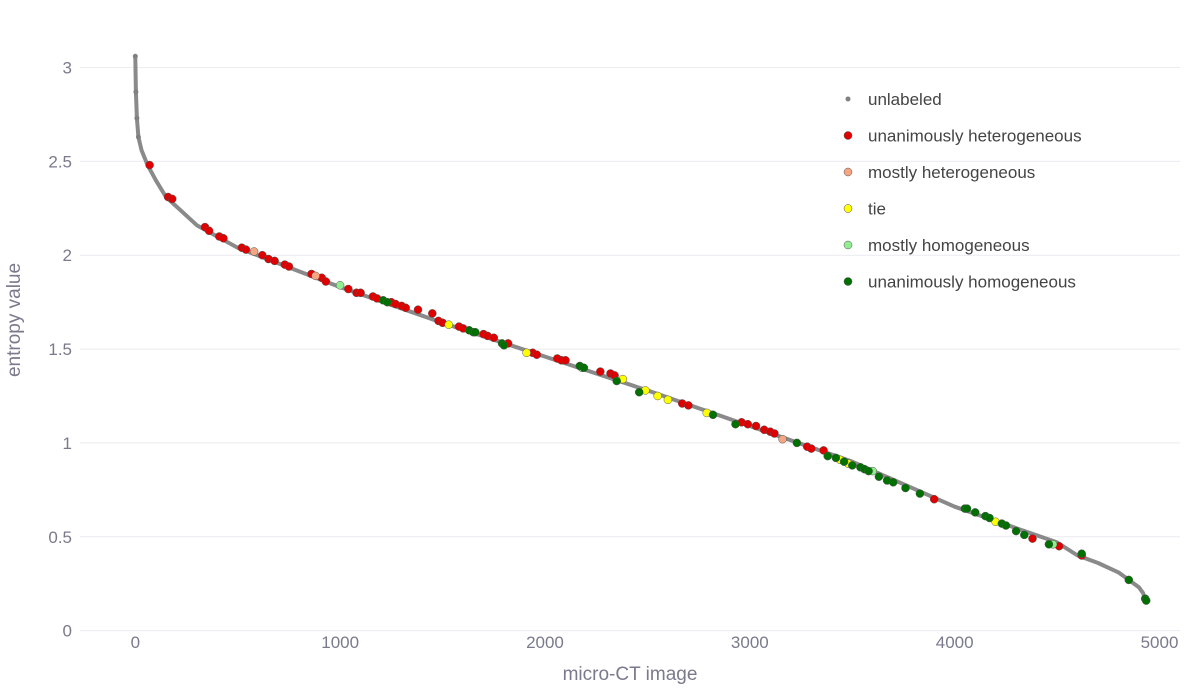 The height and width of the screenshot is (700, 1200). Describe the element at coordinates (750, 642) in the screenshot. I see `x-tick-label: 3000` at that location.